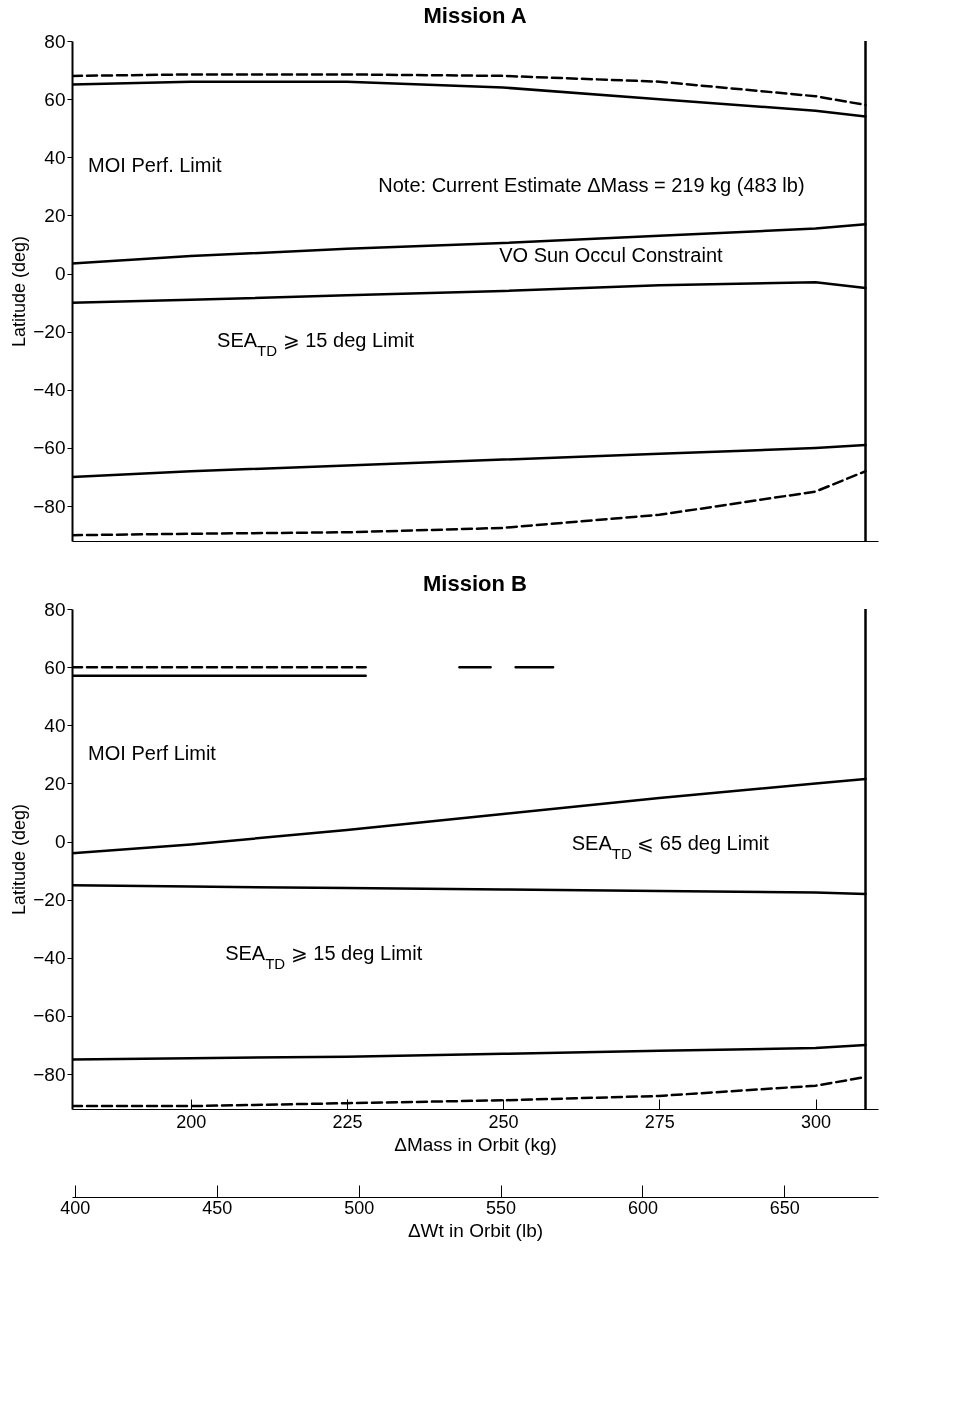 Image resolution: width=968 pixels, height=1402 pixels. I want to click on annotation: VO Sun Occul Constraint, so click(611, 255).